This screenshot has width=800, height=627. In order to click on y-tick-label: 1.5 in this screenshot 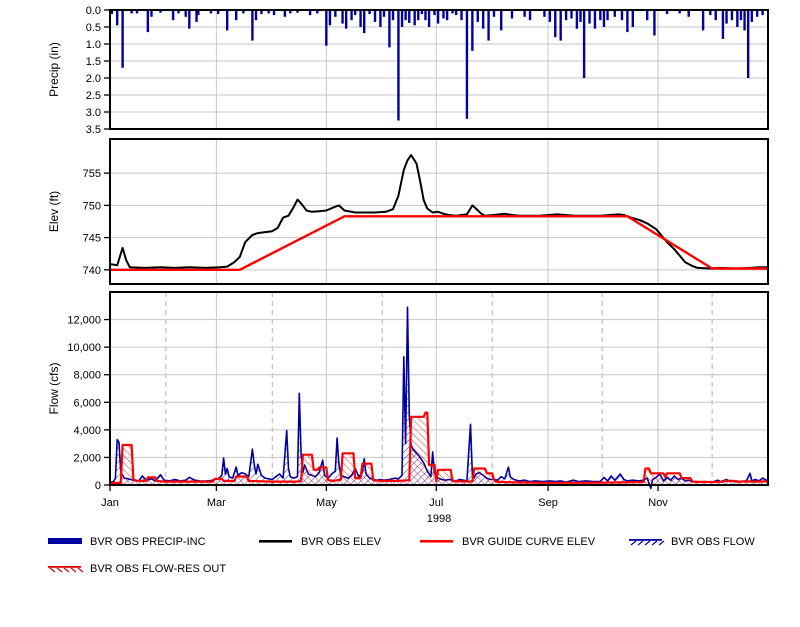, I will do `click(93, 62)`.